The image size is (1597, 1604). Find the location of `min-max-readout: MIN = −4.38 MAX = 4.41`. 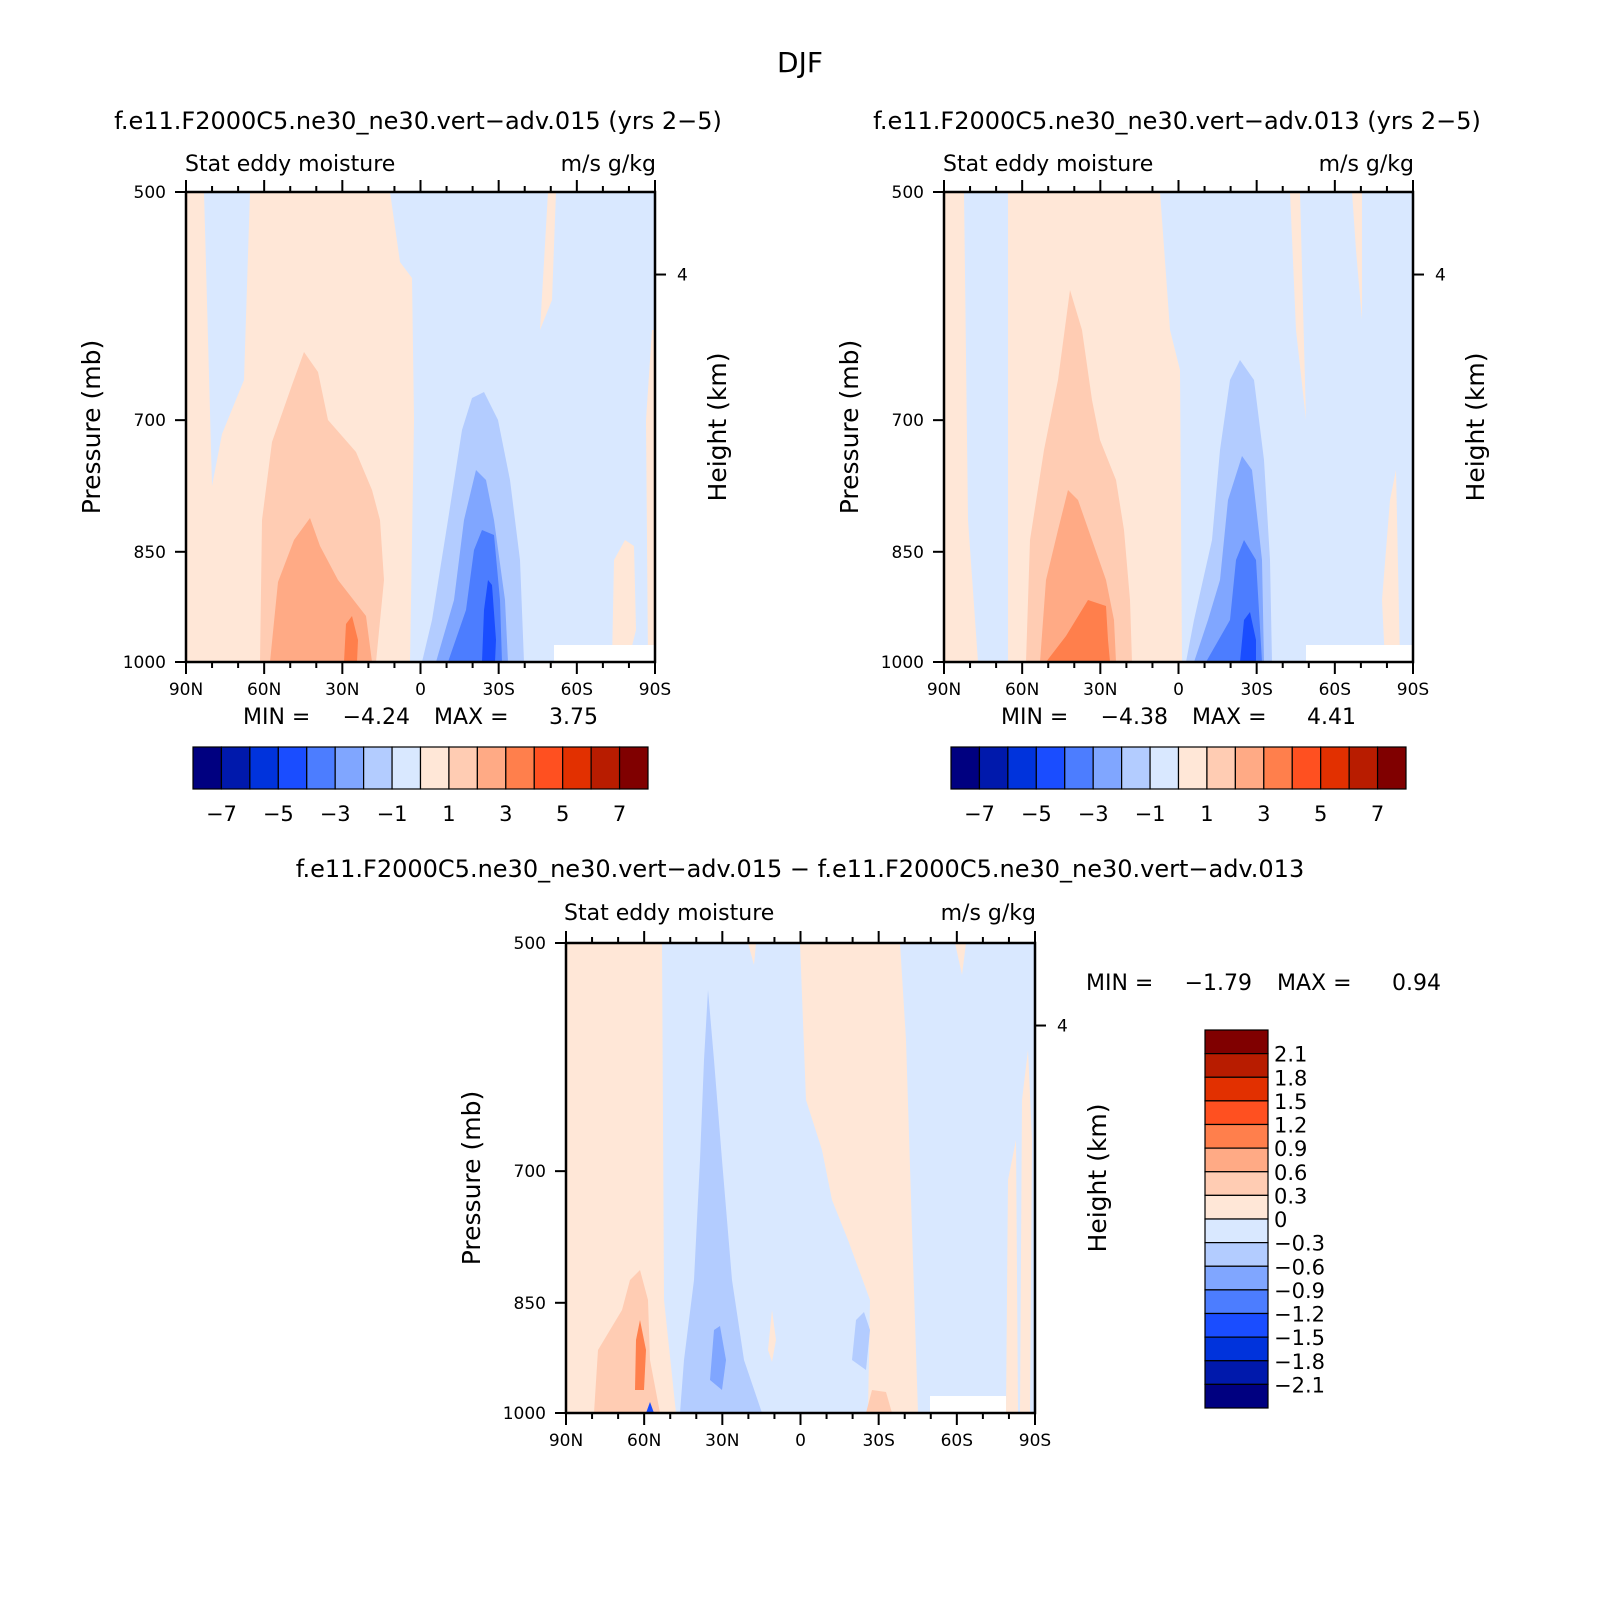

min-max-readout: MIN = −4.38 MAX = 4.41 is located at coordinates (1178, 717).